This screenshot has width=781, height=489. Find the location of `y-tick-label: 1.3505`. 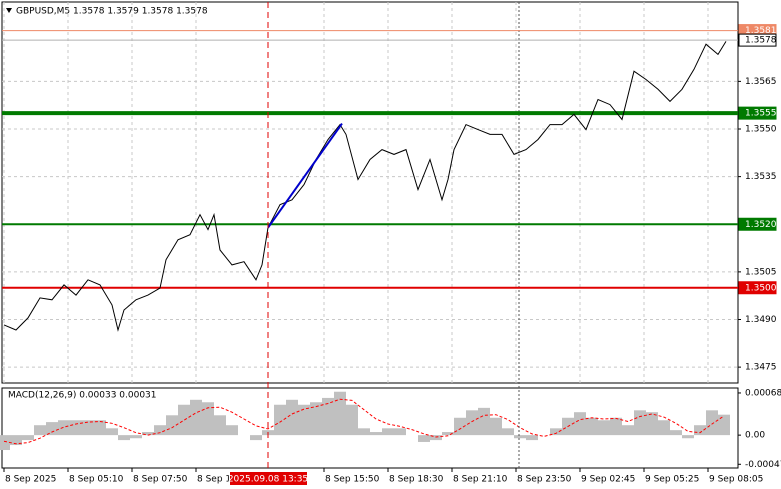

y-tick-label: 1.3505 is located at coordinates (761, 272).